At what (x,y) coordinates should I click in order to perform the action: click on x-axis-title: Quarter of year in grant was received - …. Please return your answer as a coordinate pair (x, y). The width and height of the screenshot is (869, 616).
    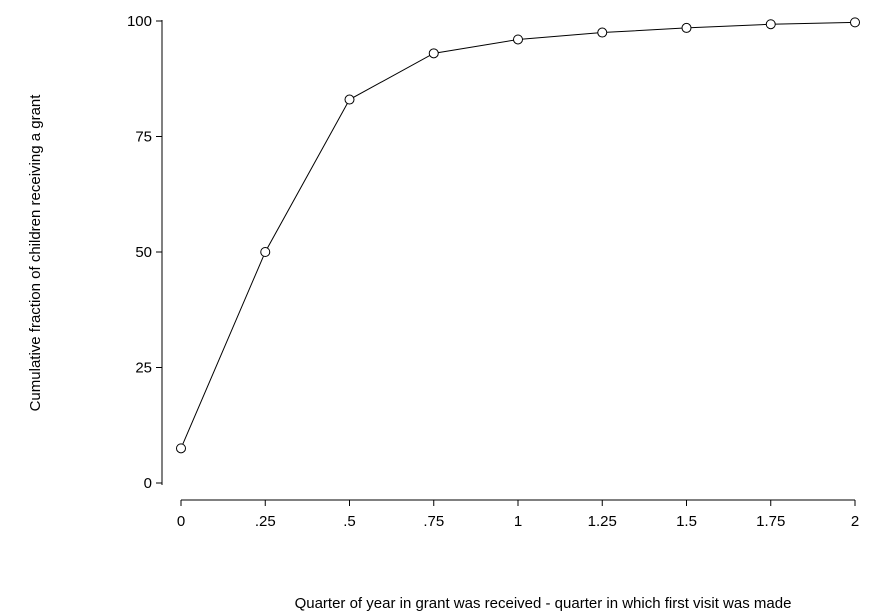
    Looking at the image, I should click on (543, 603).